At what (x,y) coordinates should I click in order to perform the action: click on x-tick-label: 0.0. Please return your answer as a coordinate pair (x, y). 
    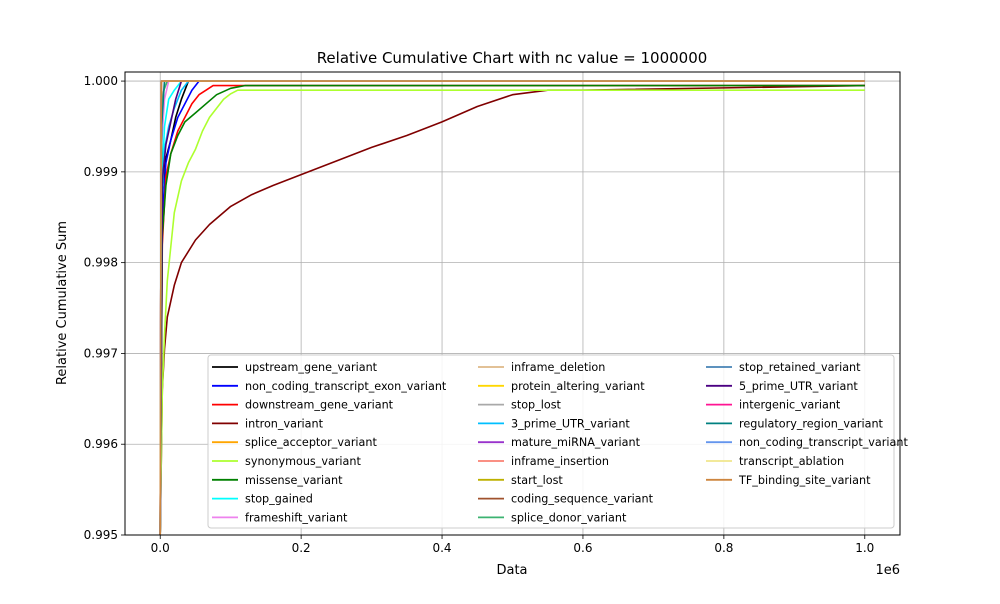
    Looking at the image, I should click on (160, 548).